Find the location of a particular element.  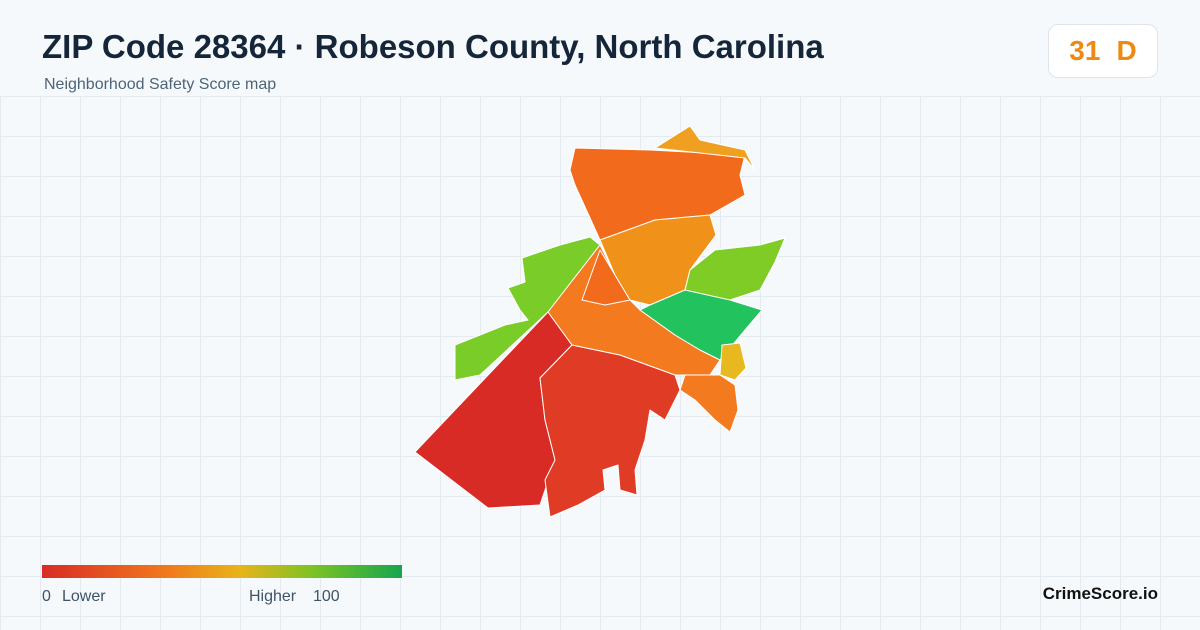

grade: D is located at coordinates (1126, 50).